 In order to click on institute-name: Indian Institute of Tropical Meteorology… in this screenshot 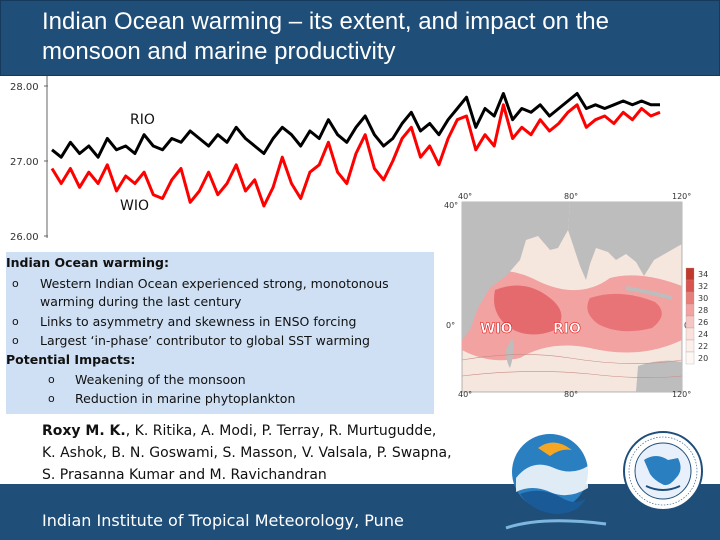, I will do `click(223, 520)`.